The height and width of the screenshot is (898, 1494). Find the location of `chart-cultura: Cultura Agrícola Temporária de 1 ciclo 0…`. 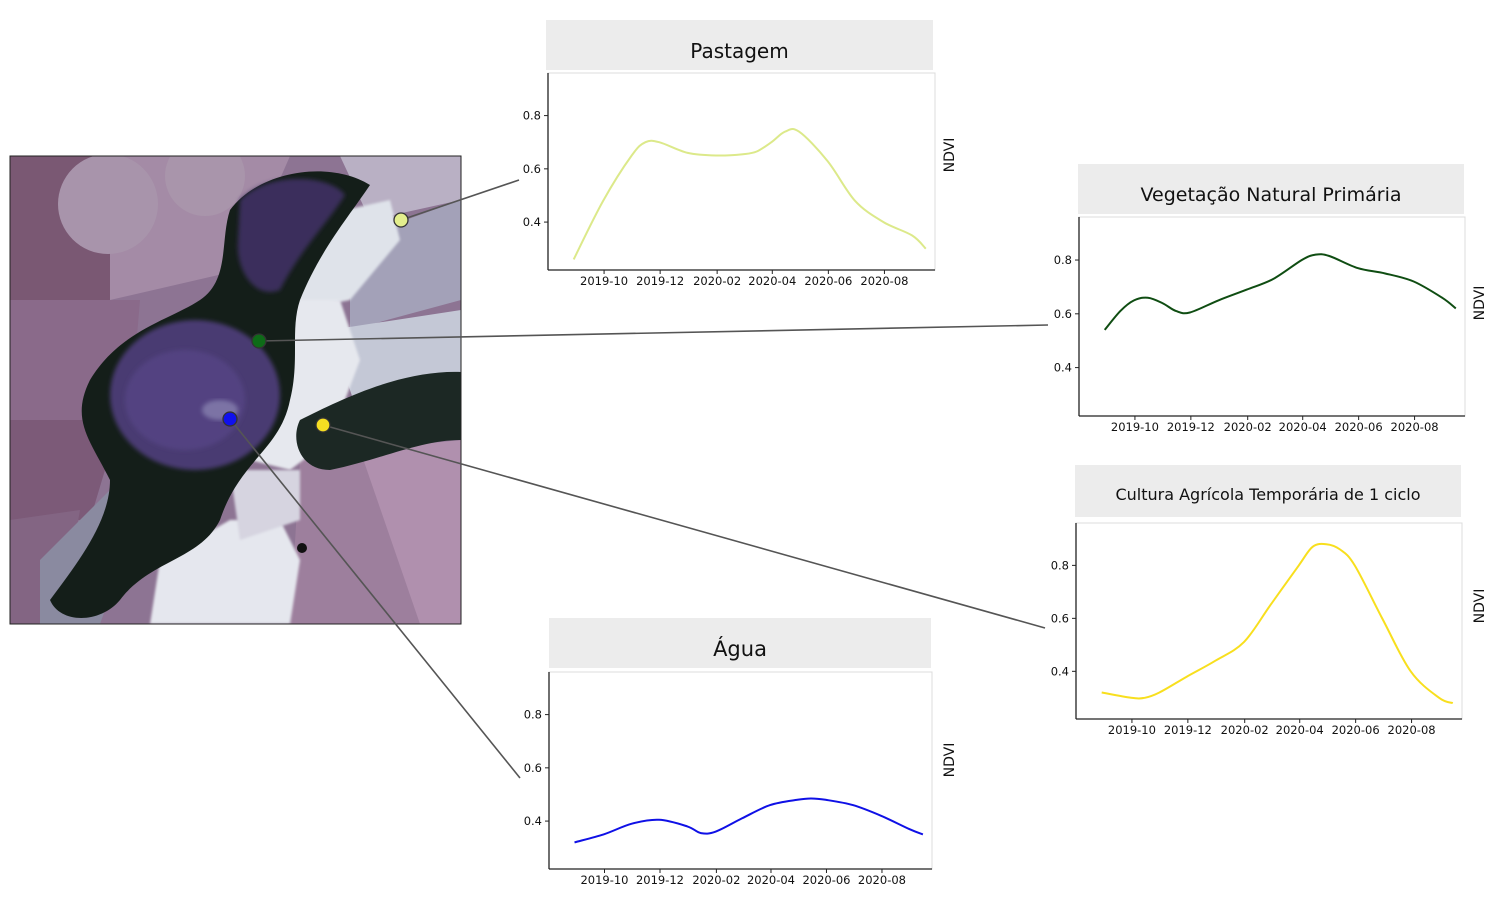

chart-cultura: Cultura Agrícola Temporária de 1 ciclo 0… is located at coordinates (1269, 601).